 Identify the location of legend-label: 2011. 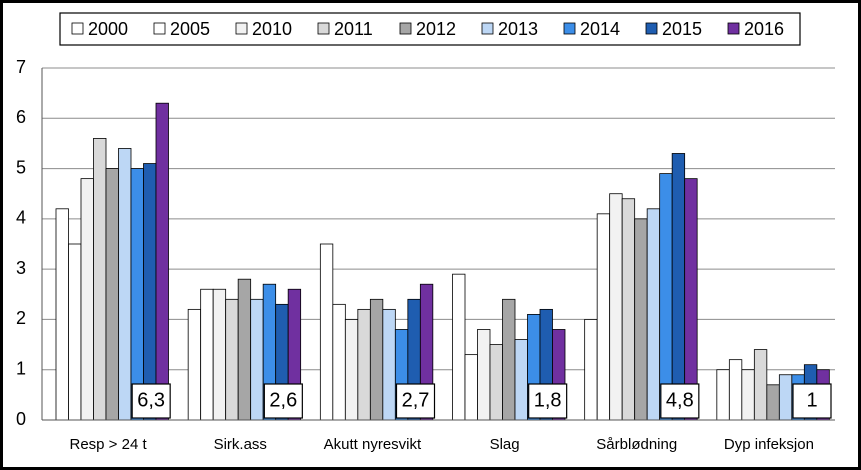
(353, 29).